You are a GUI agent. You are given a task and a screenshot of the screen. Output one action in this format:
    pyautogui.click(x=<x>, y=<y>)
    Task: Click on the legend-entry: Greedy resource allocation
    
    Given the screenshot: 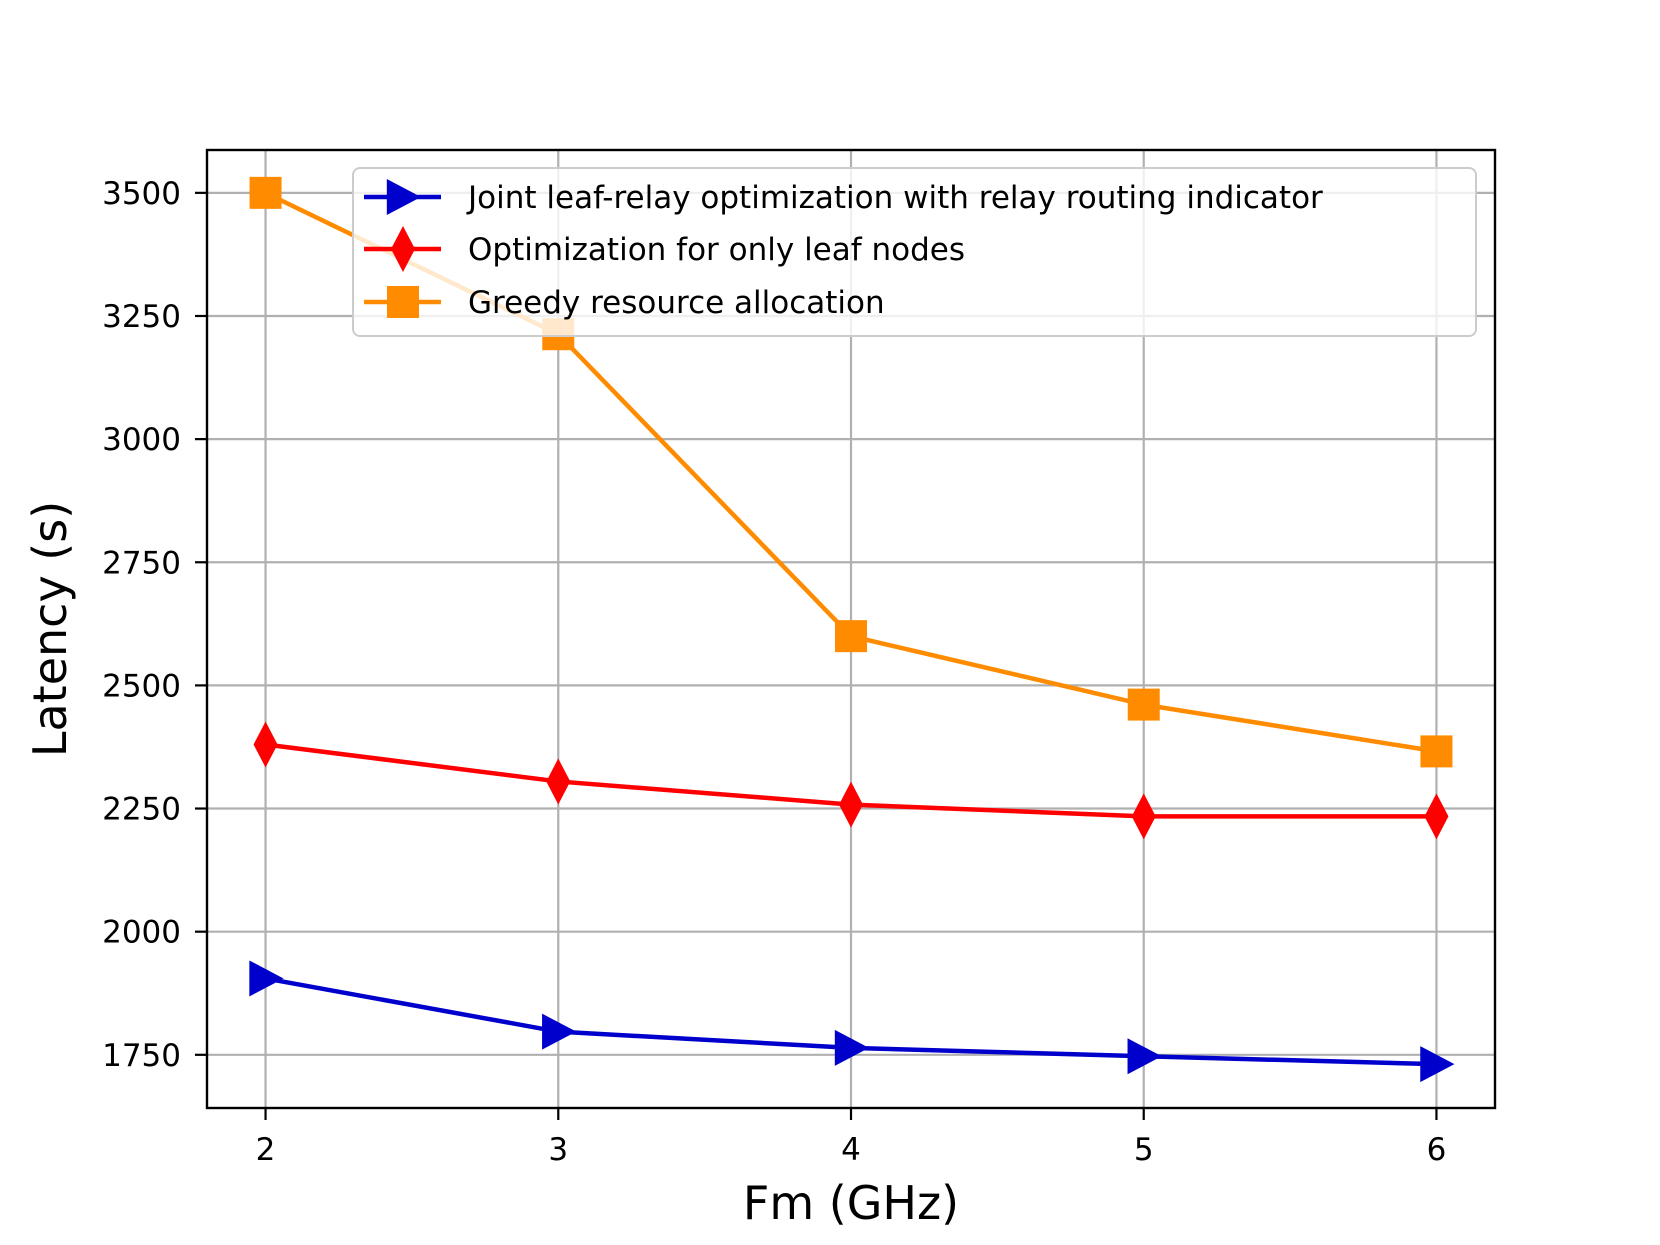 What is the action you would take?
    pyautogui.click(x=624, y=303)
    